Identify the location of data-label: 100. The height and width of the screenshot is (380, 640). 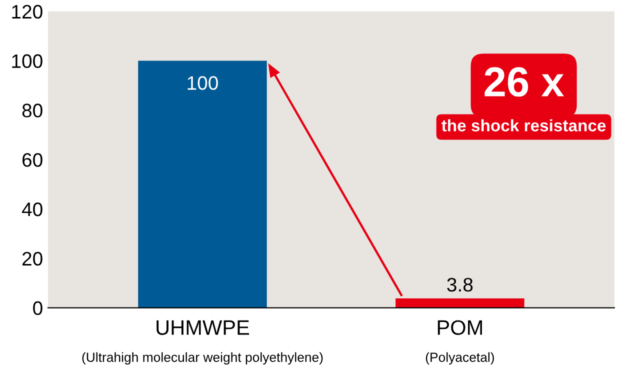
(203, 83).